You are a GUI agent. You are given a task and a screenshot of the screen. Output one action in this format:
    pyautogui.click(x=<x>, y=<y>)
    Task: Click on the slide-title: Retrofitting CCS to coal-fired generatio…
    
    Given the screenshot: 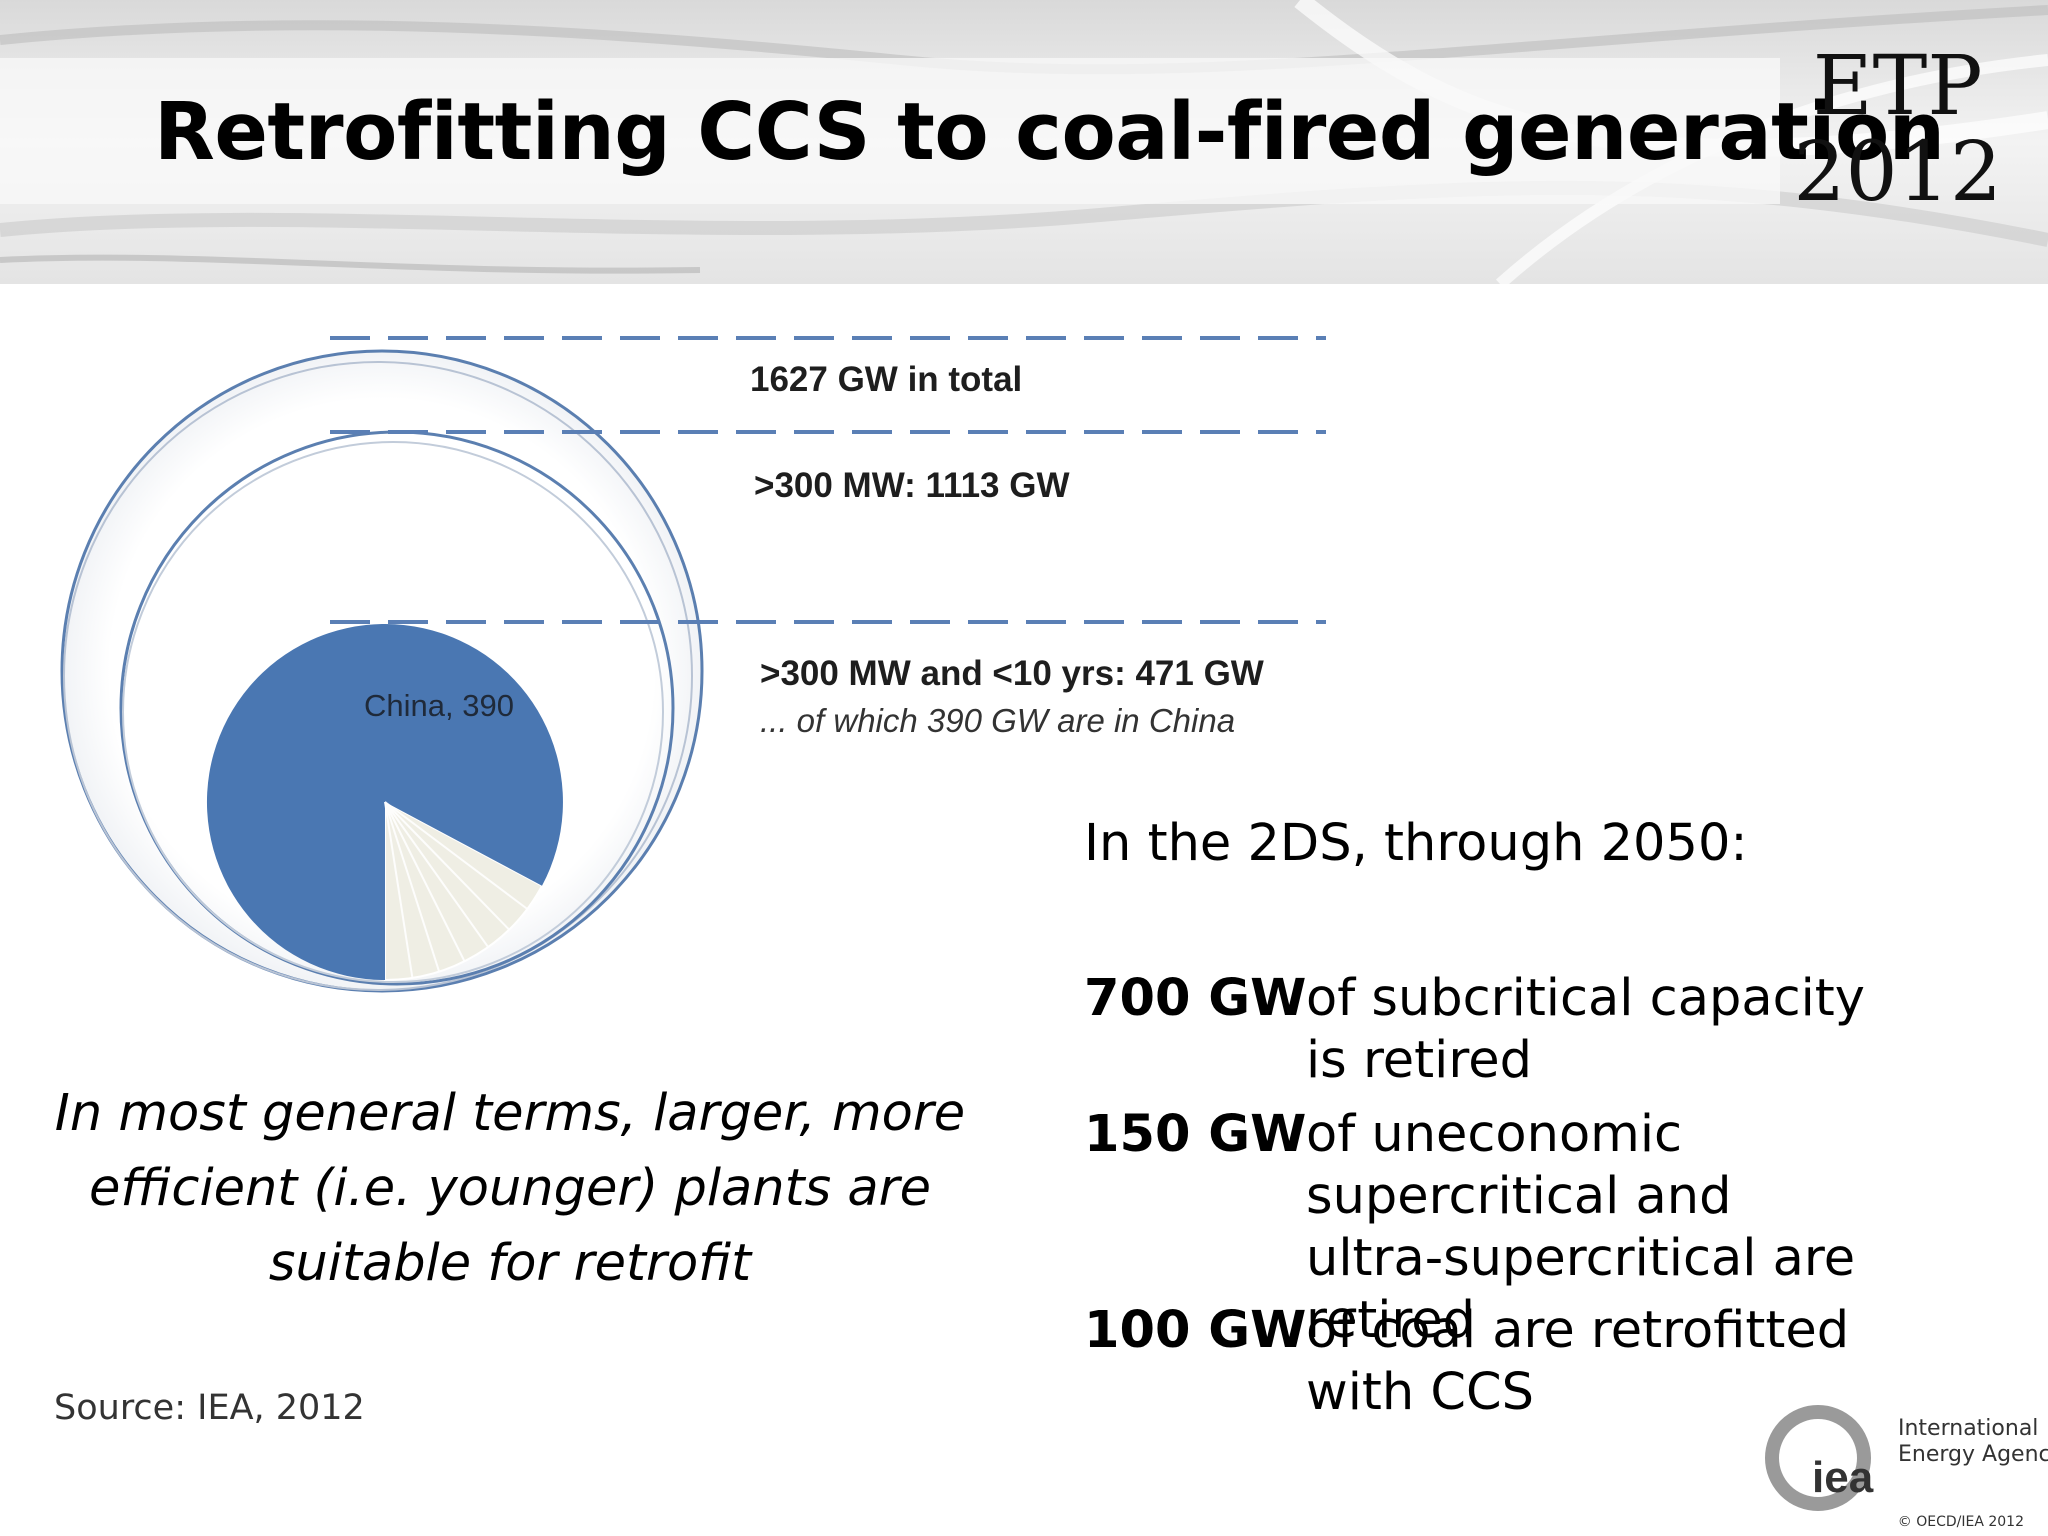 What is the action you would take?
    pyautogui.click(x=1049, y=132)
    